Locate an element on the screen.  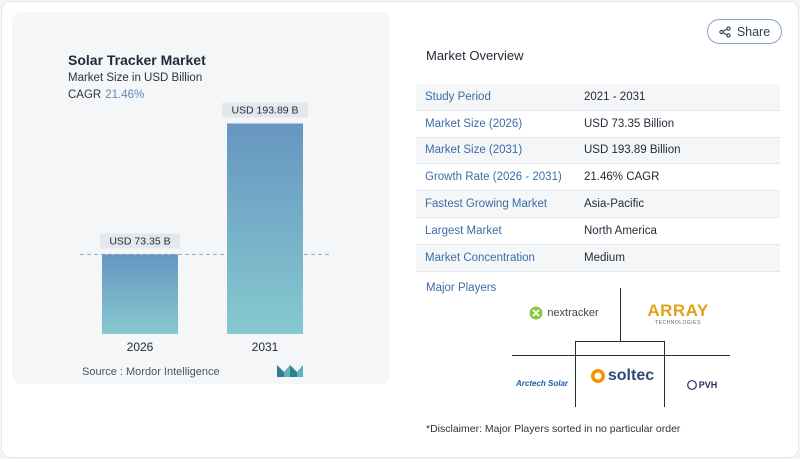
share-label: Share is located at coordinates (753, 31).